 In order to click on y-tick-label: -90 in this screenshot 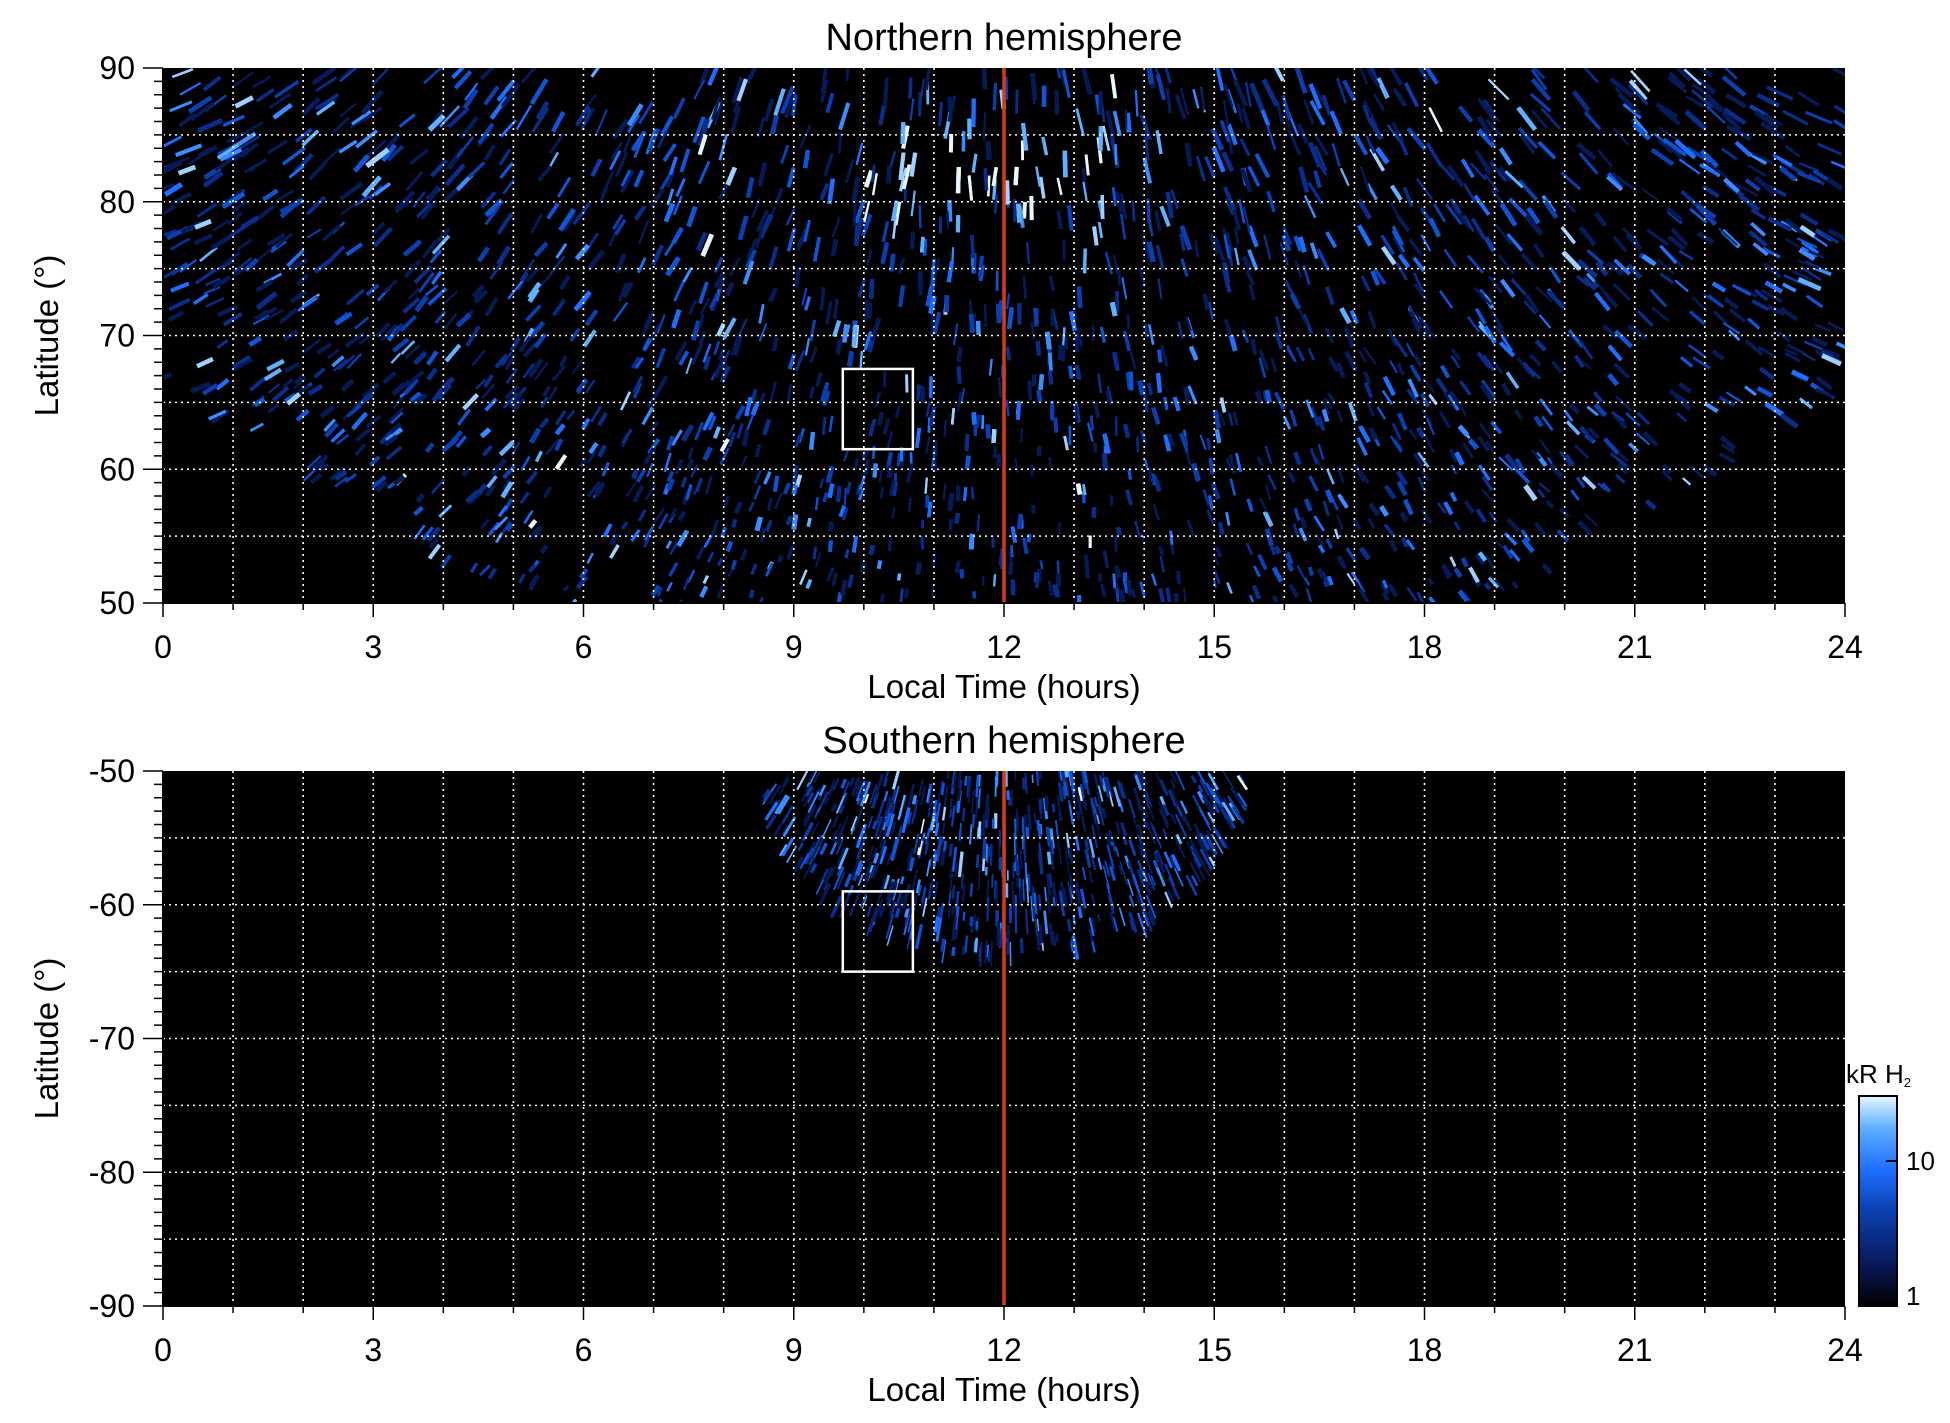, I will do `click(112, 1306)`.